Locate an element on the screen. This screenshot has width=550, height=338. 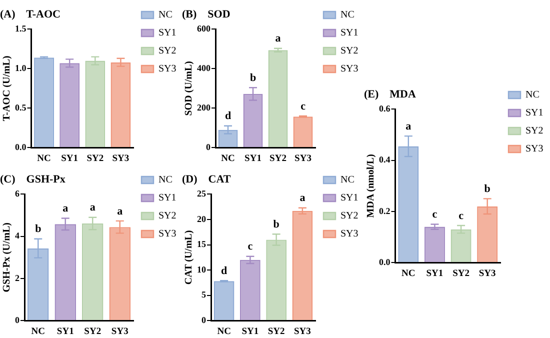
y-tick-label: 1.5 is located at coordinates (21, 29).